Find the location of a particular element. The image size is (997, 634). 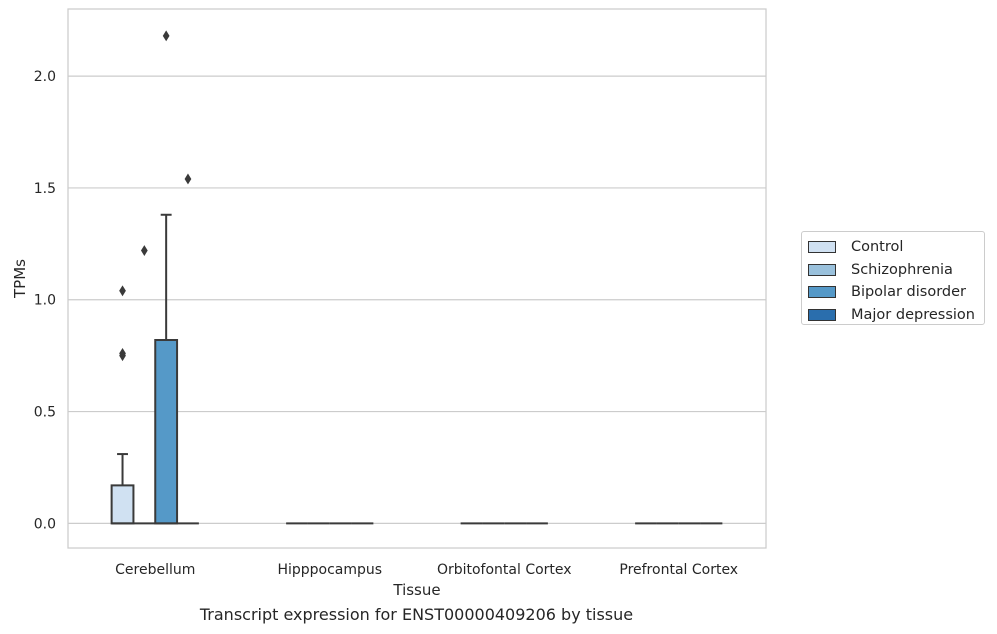

y-tick-label: 0.5 is located at coordinates (45, 413).